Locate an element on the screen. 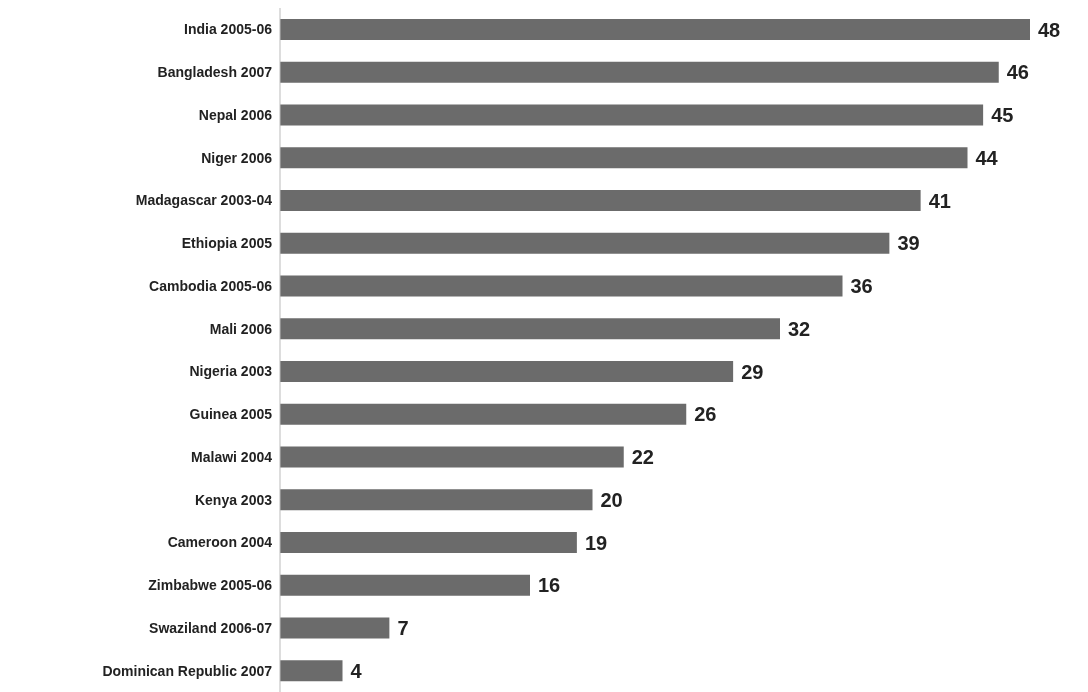 This screenshot has height=692, width=1088. data-label: 36 is located at coordinates (861, 286).